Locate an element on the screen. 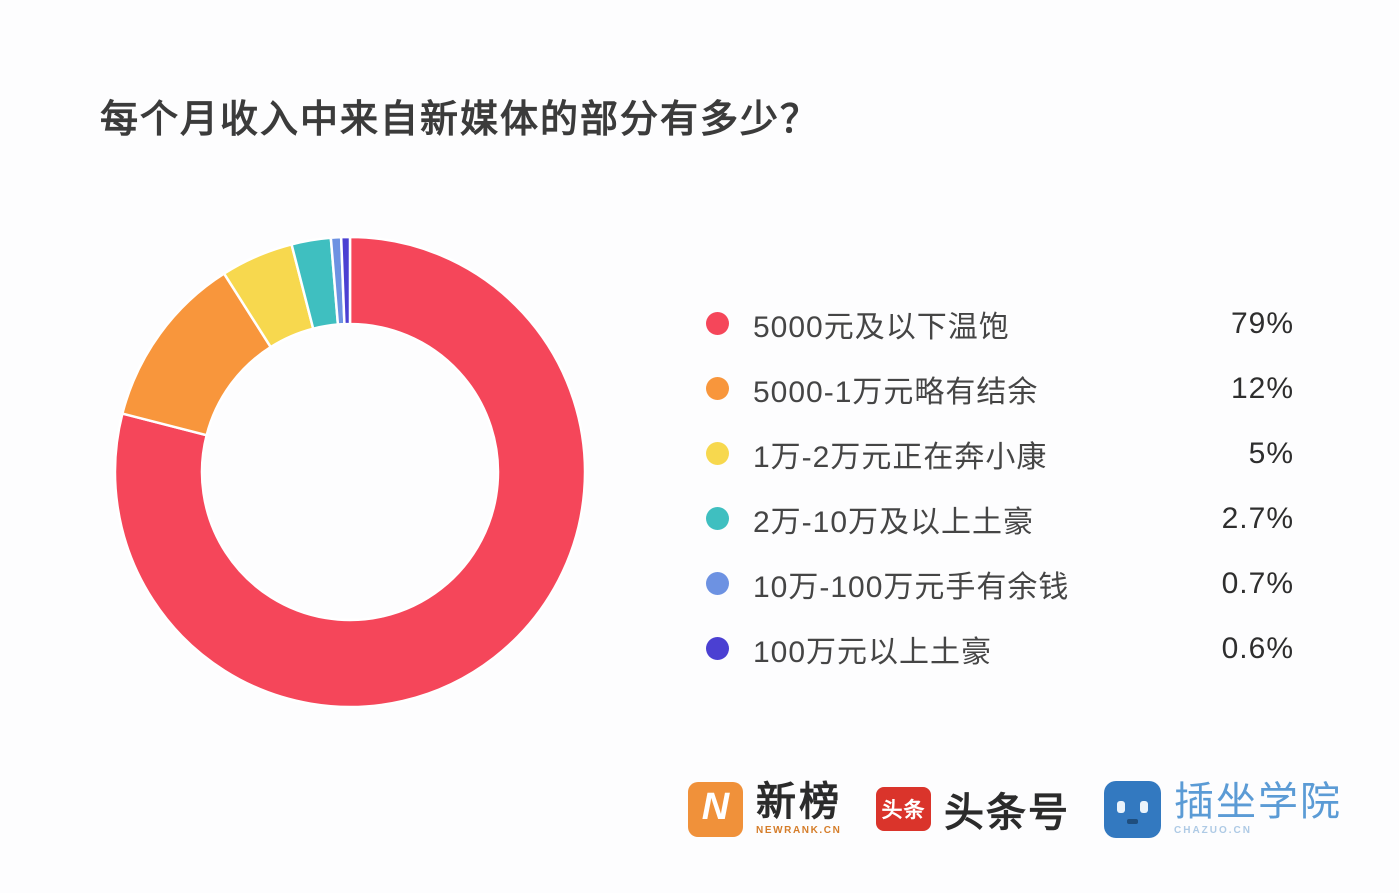 Image resolution: width=1399 pixels, height=893 pixels. legend-row-2: 5000-1万元略有结余 12% is located at coordinates (1000, 388).